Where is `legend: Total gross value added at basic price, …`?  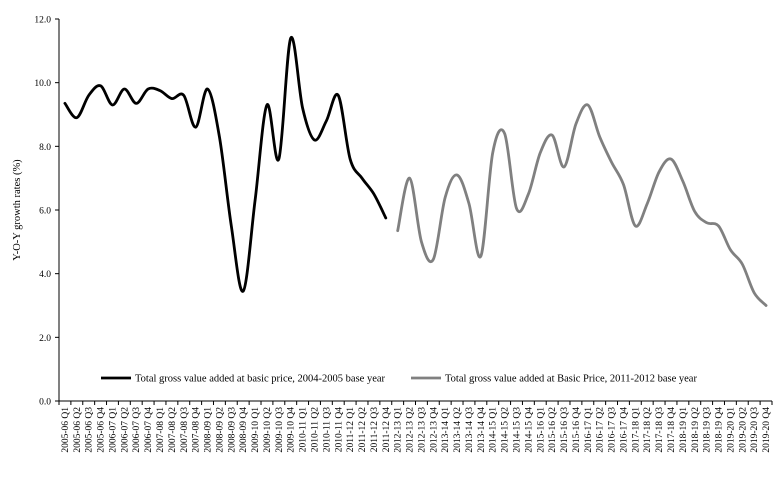 legend: Total gross value added at basic price, … is located at coordinates (399, 379).